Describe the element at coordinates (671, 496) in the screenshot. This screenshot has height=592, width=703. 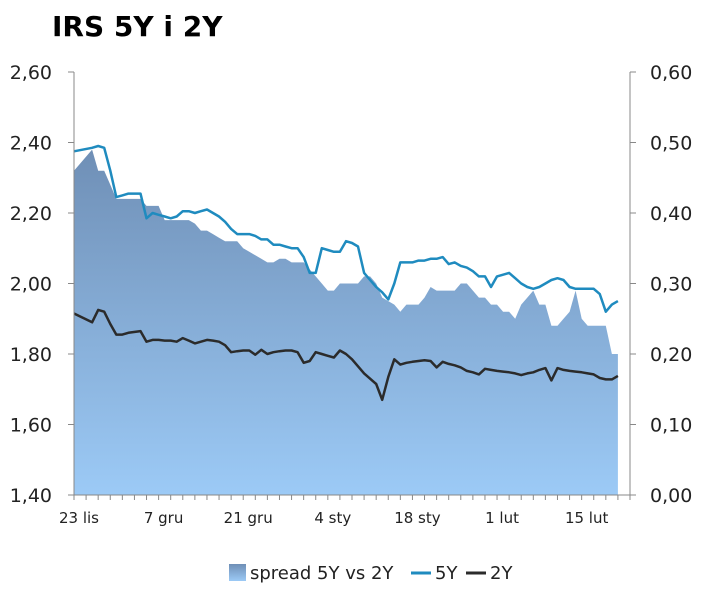
I see `y-right-tick-label: 0,00` at that location.